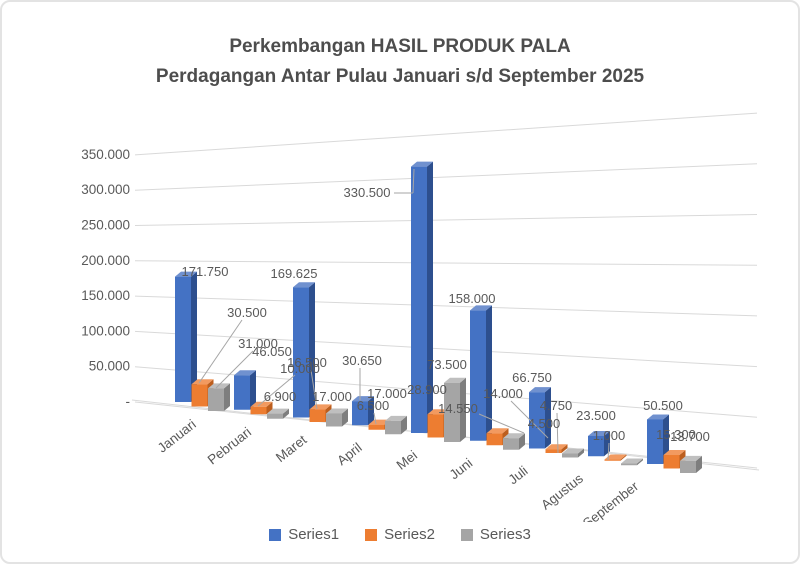 This screenshot has height=564, width=800. Describe the element at coordinates (376, 427) in the screenshot. I see `bar-series2-april` at that location.